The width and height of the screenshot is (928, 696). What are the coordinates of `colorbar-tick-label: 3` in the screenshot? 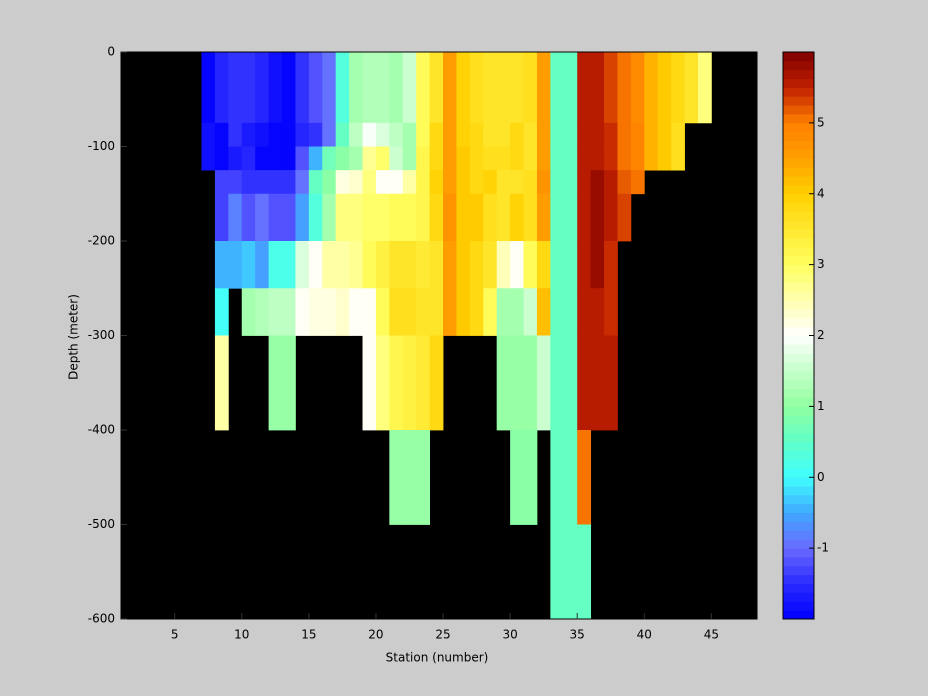 It's located at (821, 264).